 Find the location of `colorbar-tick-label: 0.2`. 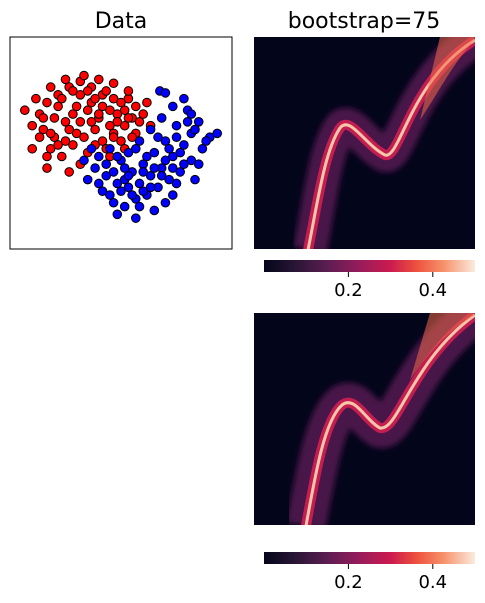

colorbar-tick-label: 0.2 is located at coordinates (348, 290).